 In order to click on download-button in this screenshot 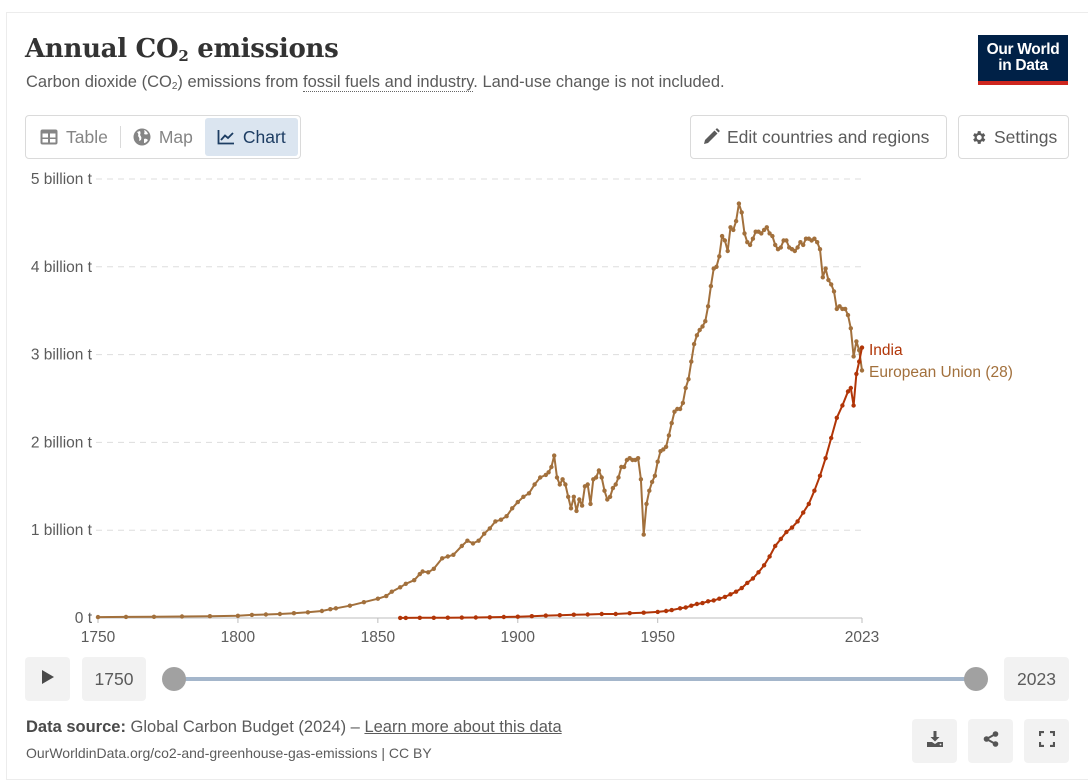, I will do `click(934, 741)`.